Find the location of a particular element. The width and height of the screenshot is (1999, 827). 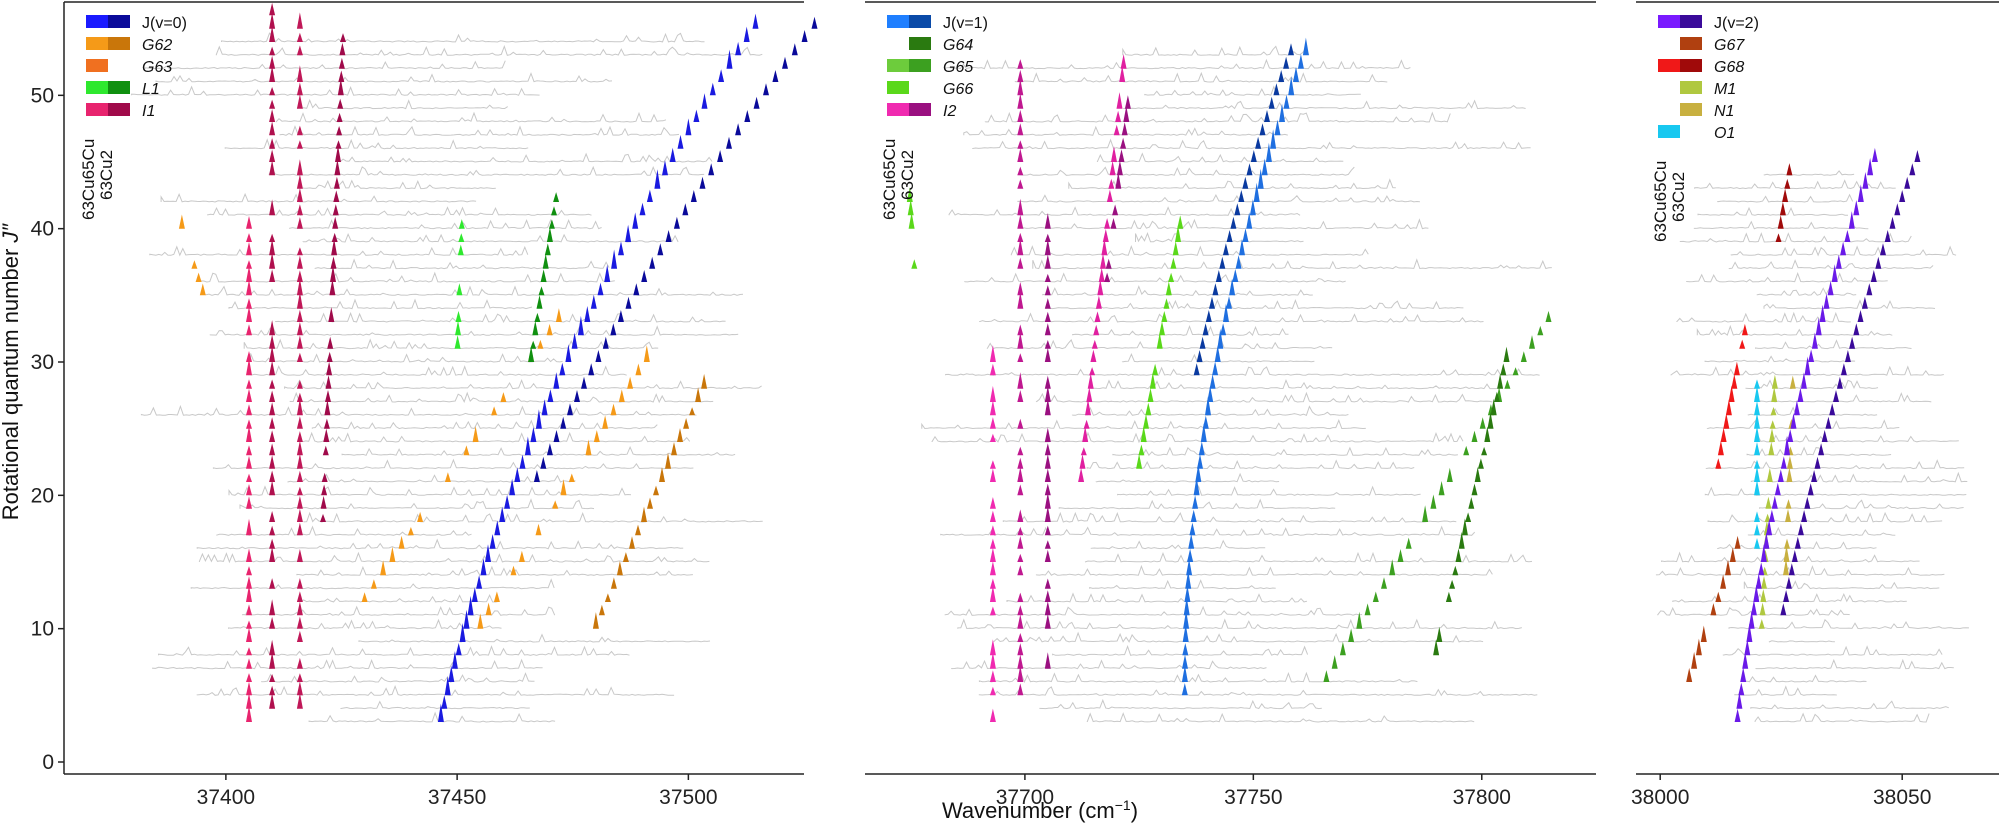

y-tick-label: 30 is located at coordinates (42, 362).